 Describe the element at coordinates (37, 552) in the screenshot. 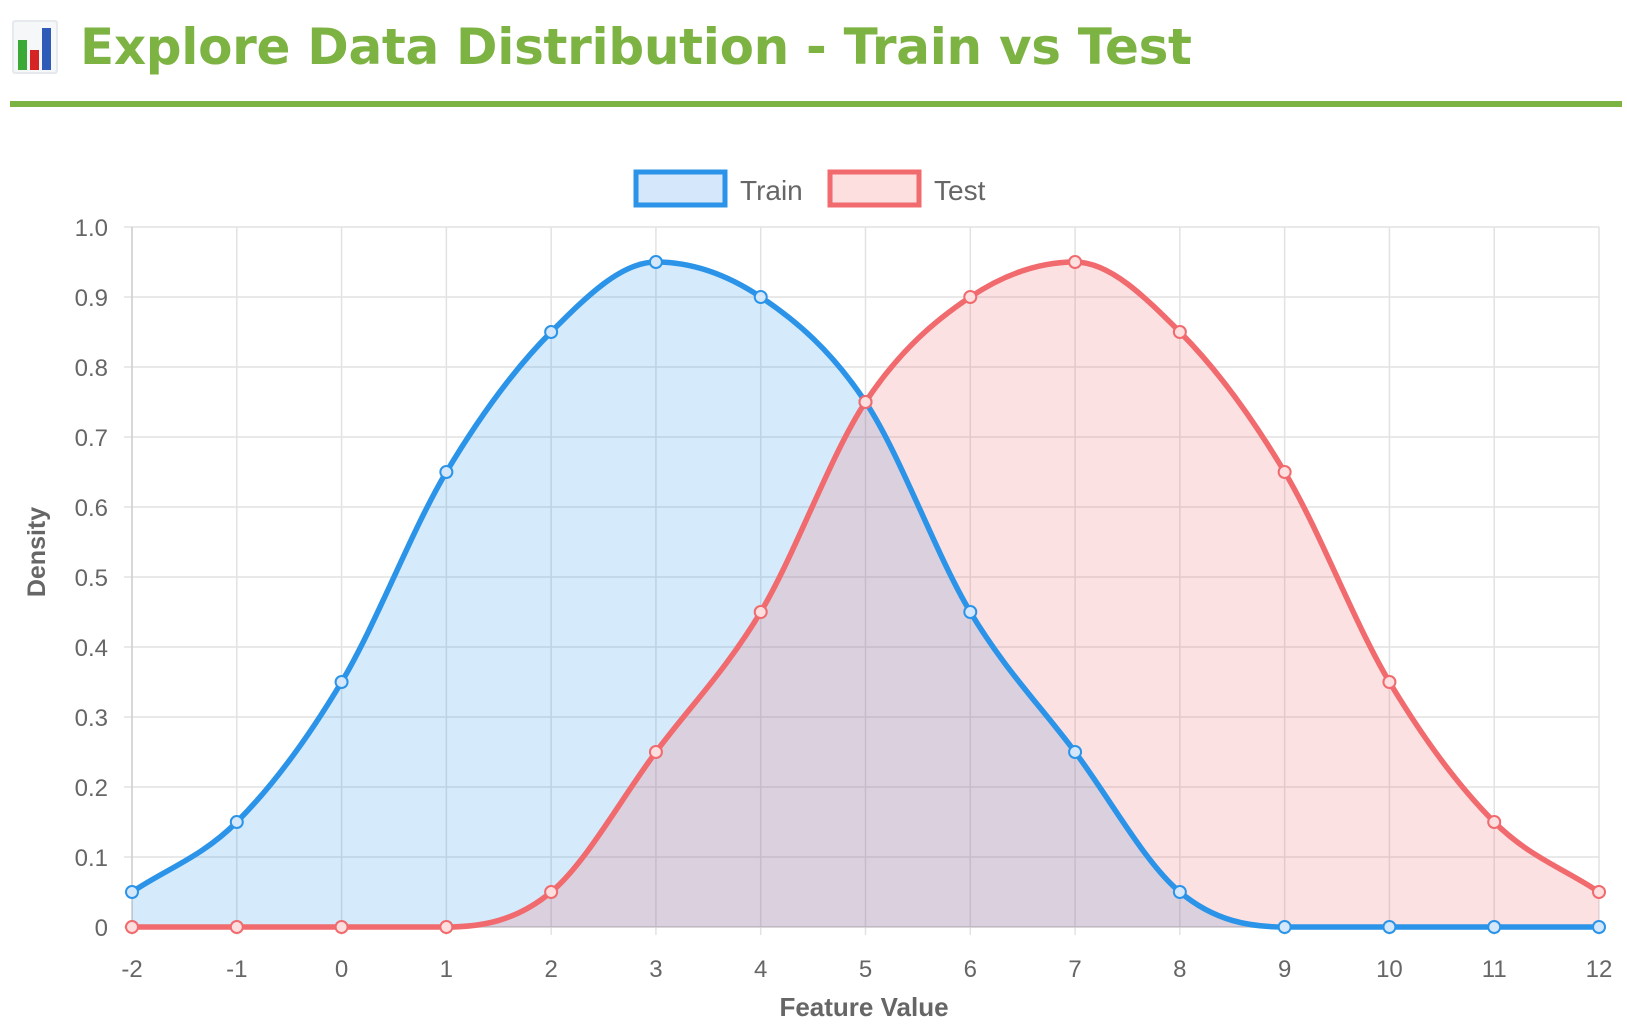

I see `y-axis-label: Density` at that location.